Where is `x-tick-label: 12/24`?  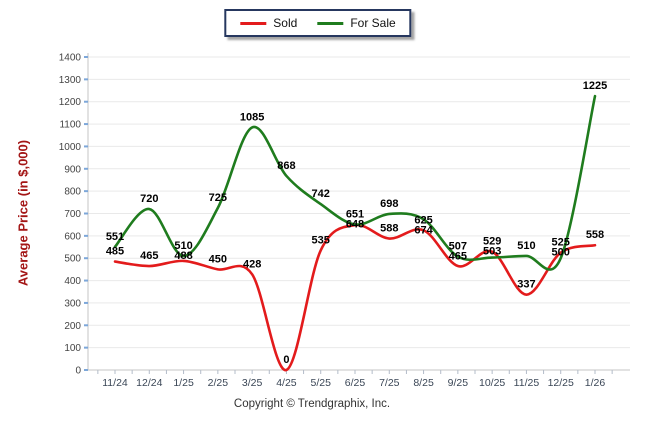
x-tick-label: 12/24 is located at coordinates (149, 383).